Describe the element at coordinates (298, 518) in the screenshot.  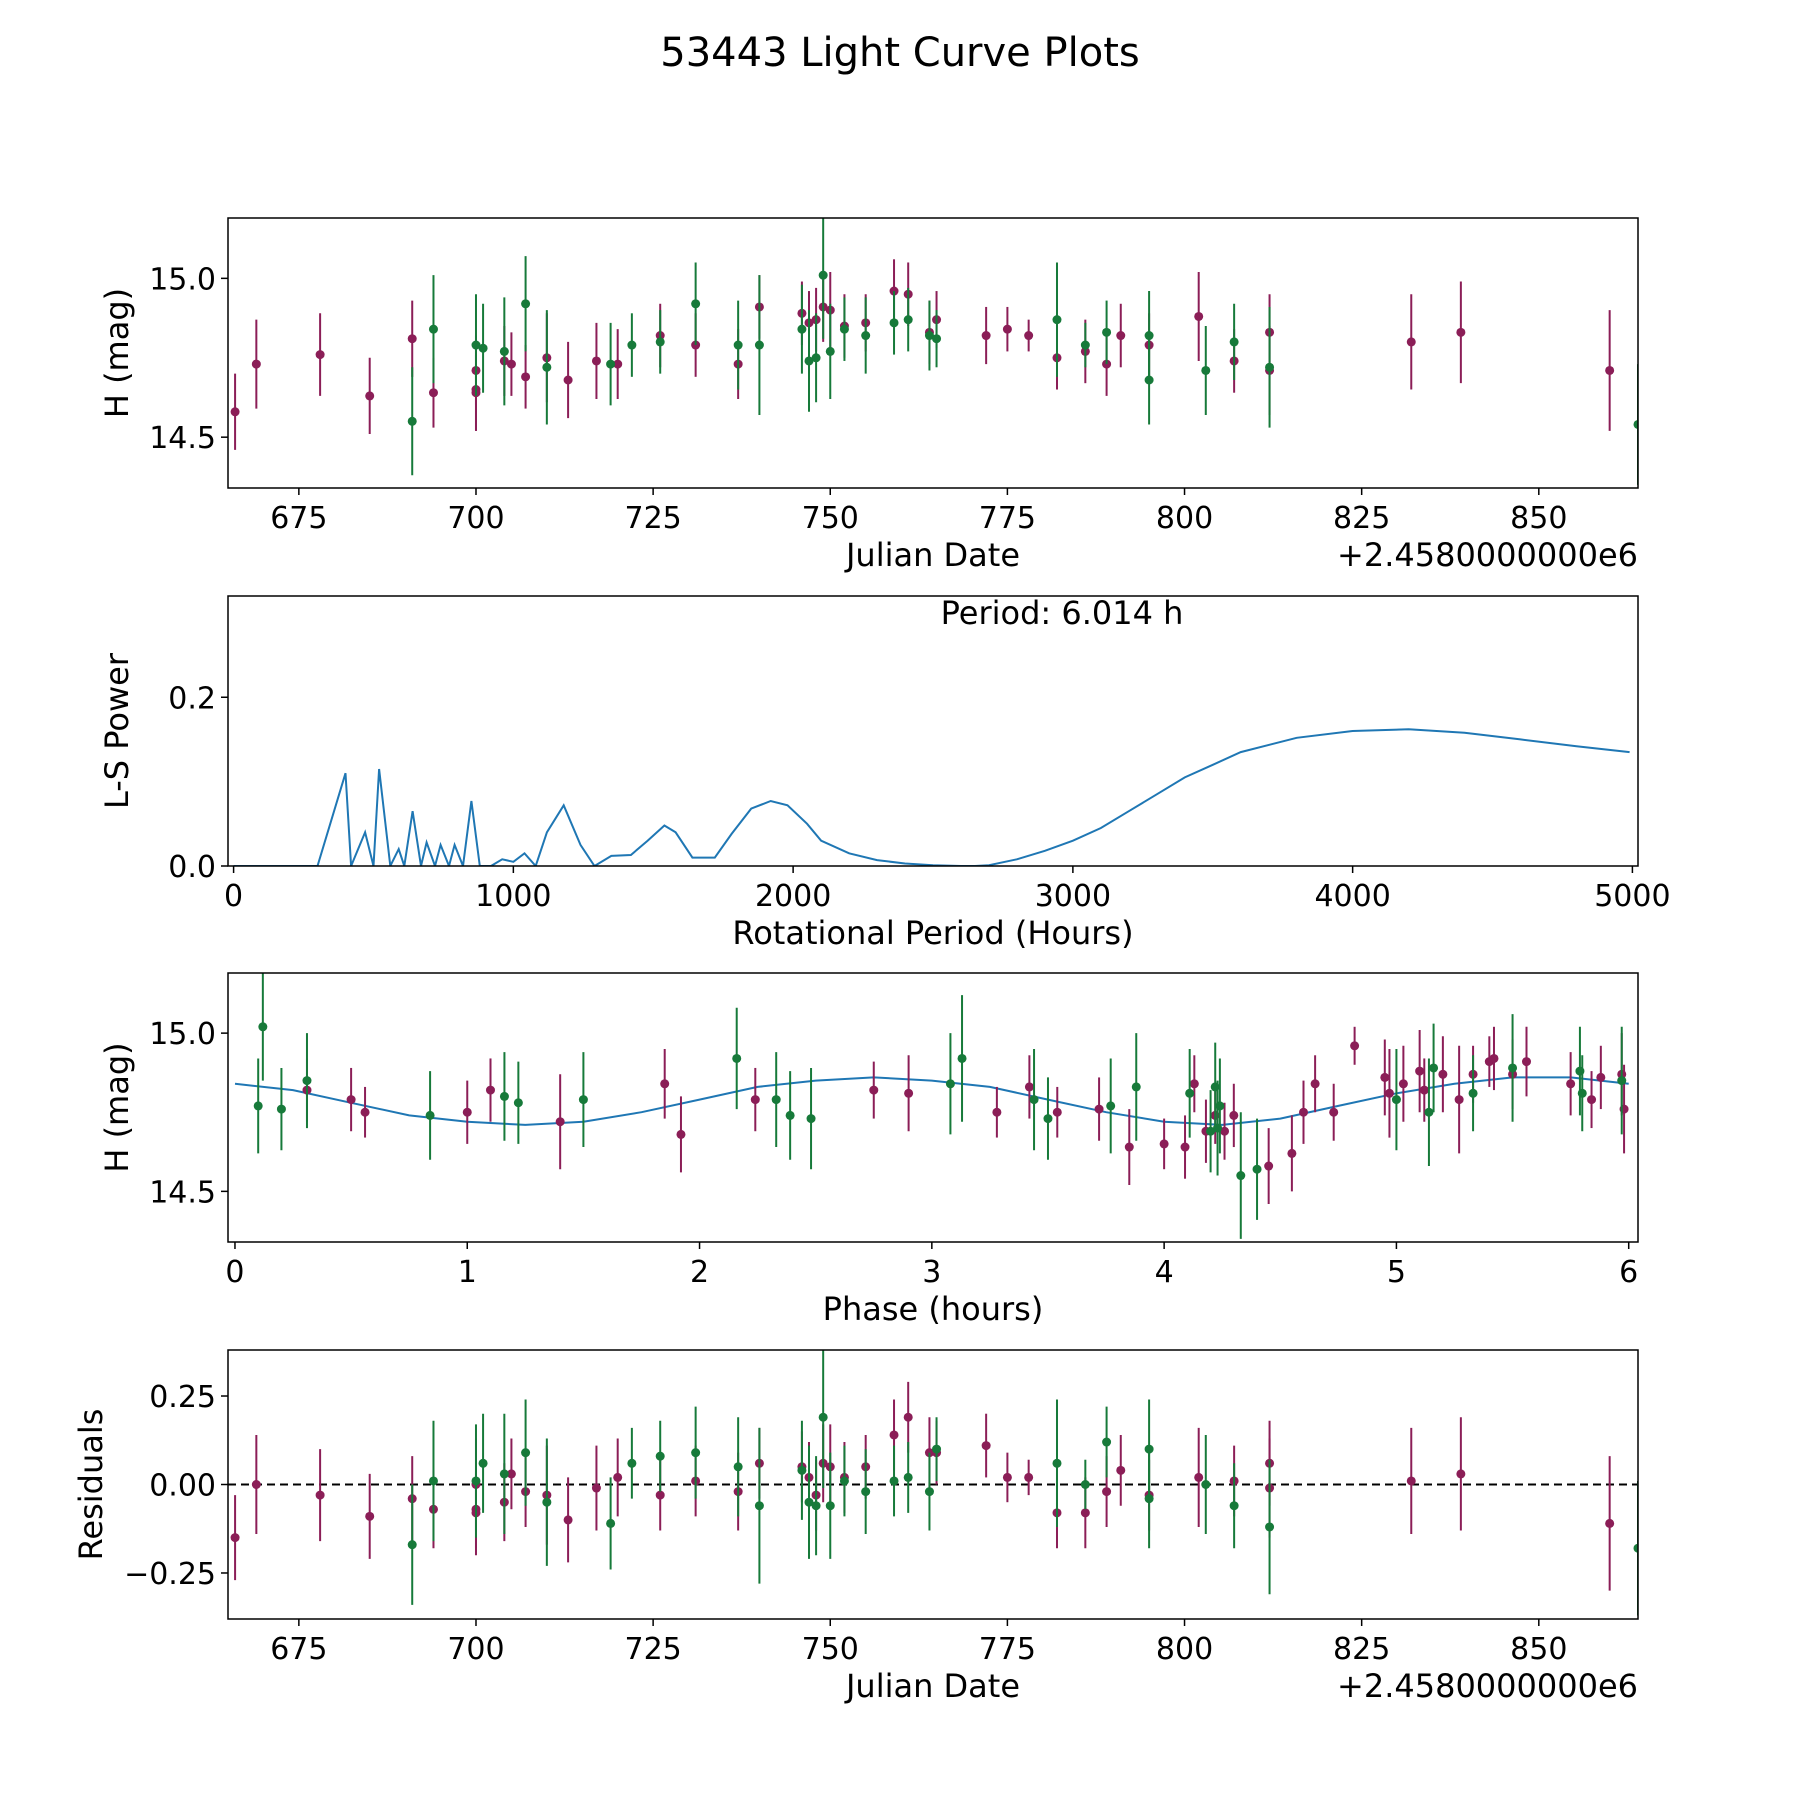
I see `lightcurve-x-tick-label: 675` at that location.